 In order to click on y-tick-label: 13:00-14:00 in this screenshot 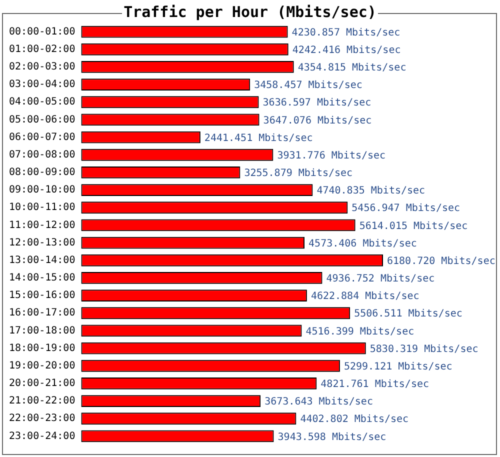, I will do `click(42, 260)`.